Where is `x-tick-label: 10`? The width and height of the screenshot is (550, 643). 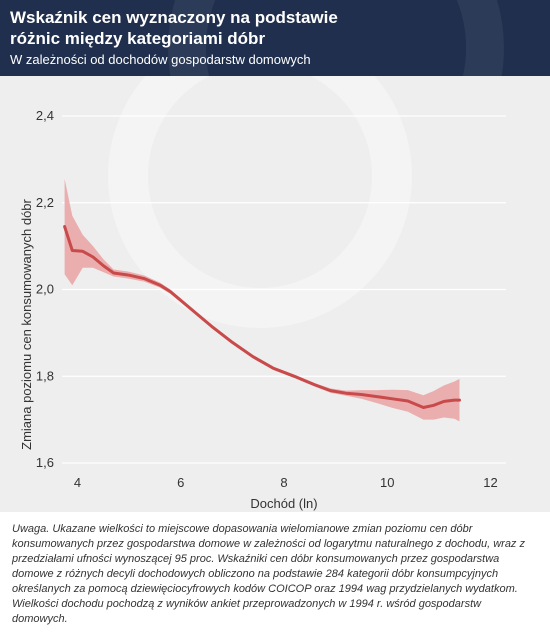
x-tick-label: 10 is located at coordinates (387, 482).